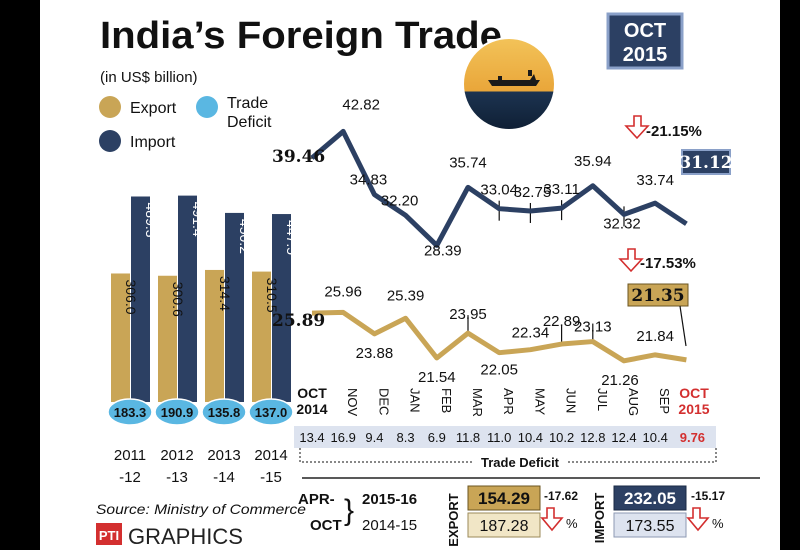 The width and height of the screenshot is (800, 550). I want to click on deficit-band-label: Trade Deficit, so click(520, 462).